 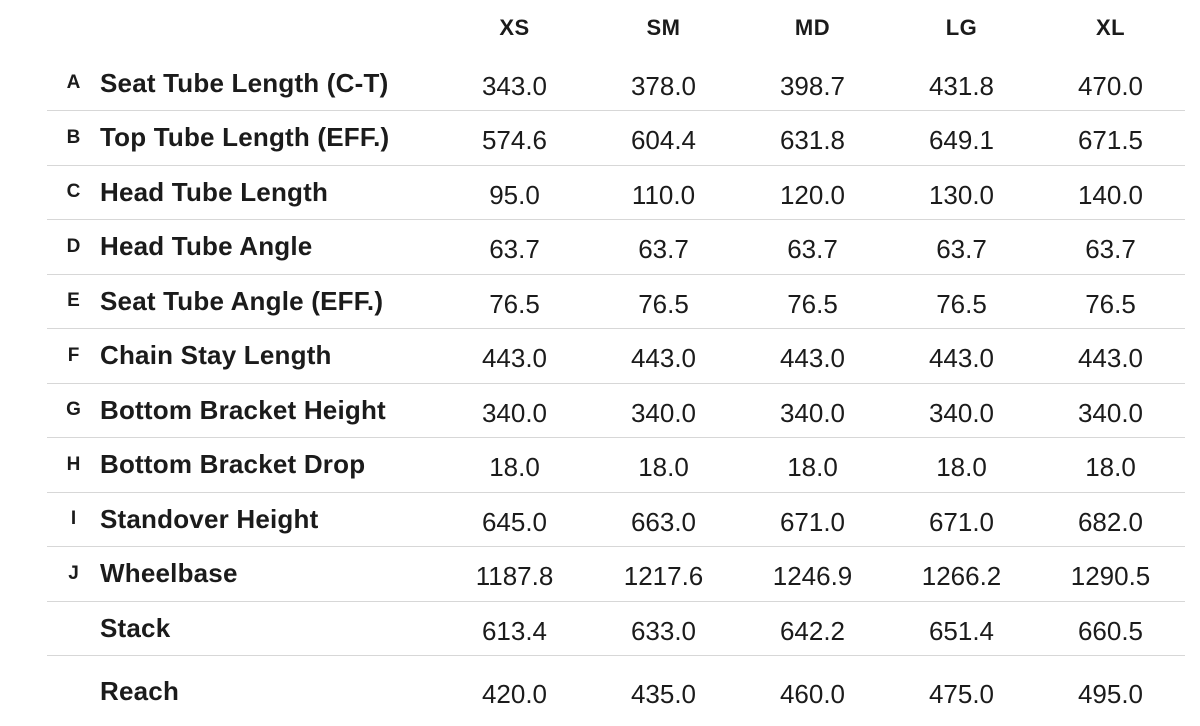 I want to click on row-label: Standover Height, so click(x=209, y=518).